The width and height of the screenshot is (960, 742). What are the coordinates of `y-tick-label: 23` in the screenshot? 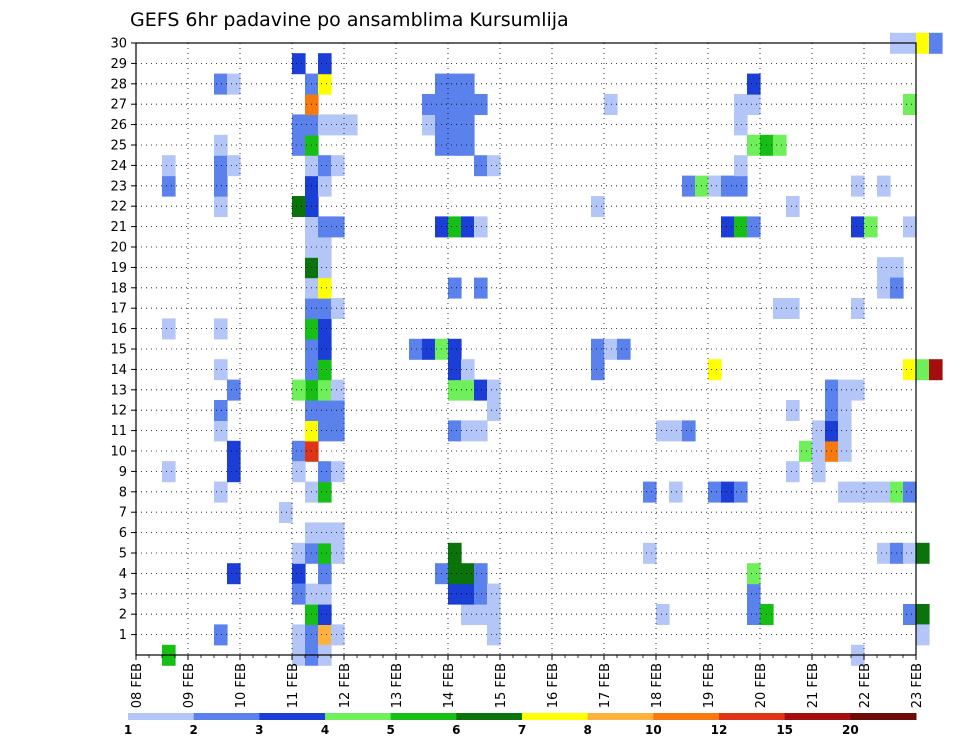 It's located at (118, 186).